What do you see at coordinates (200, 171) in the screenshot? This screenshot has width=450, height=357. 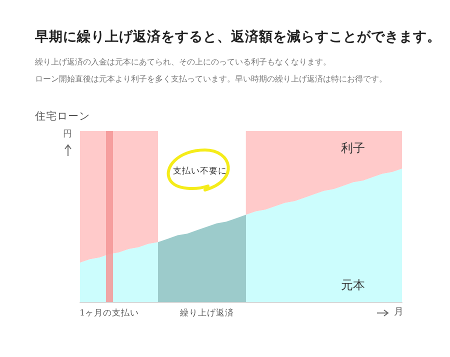 I see `annotation: 支払い不要に` at bounding box center [200, 171].